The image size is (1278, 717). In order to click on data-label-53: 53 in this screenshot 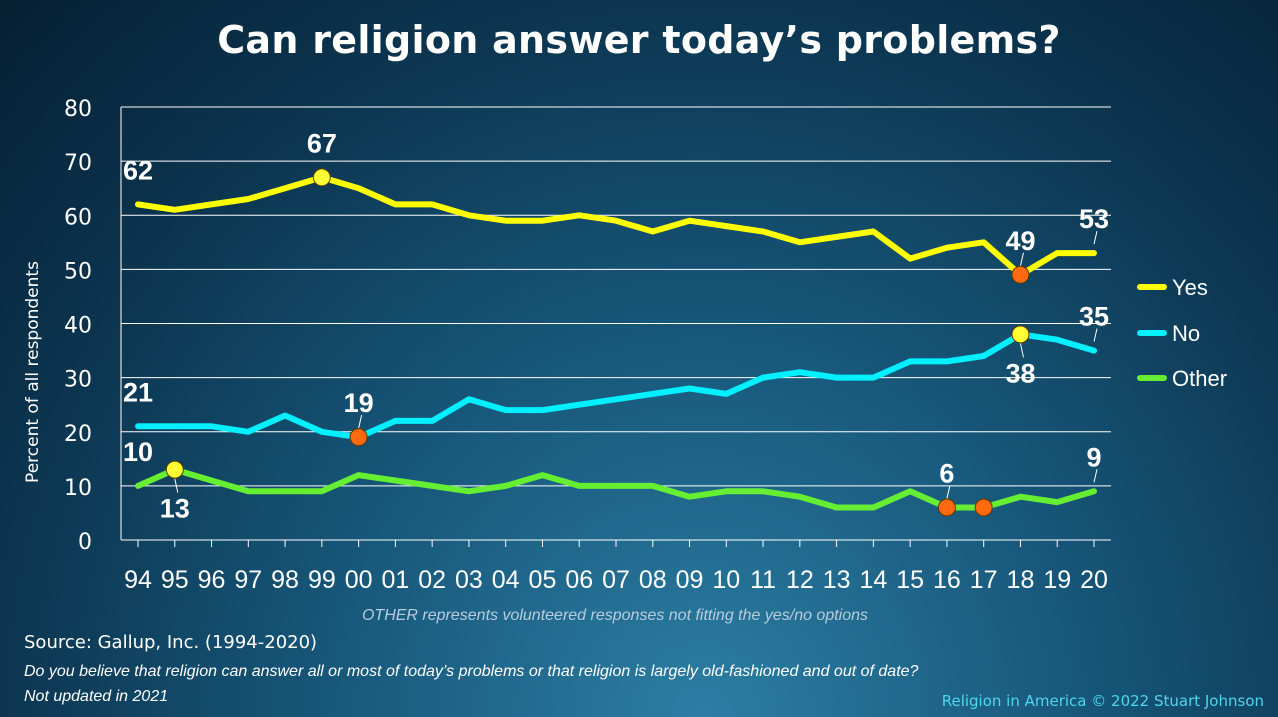, I will do `click(1094, 219)`.